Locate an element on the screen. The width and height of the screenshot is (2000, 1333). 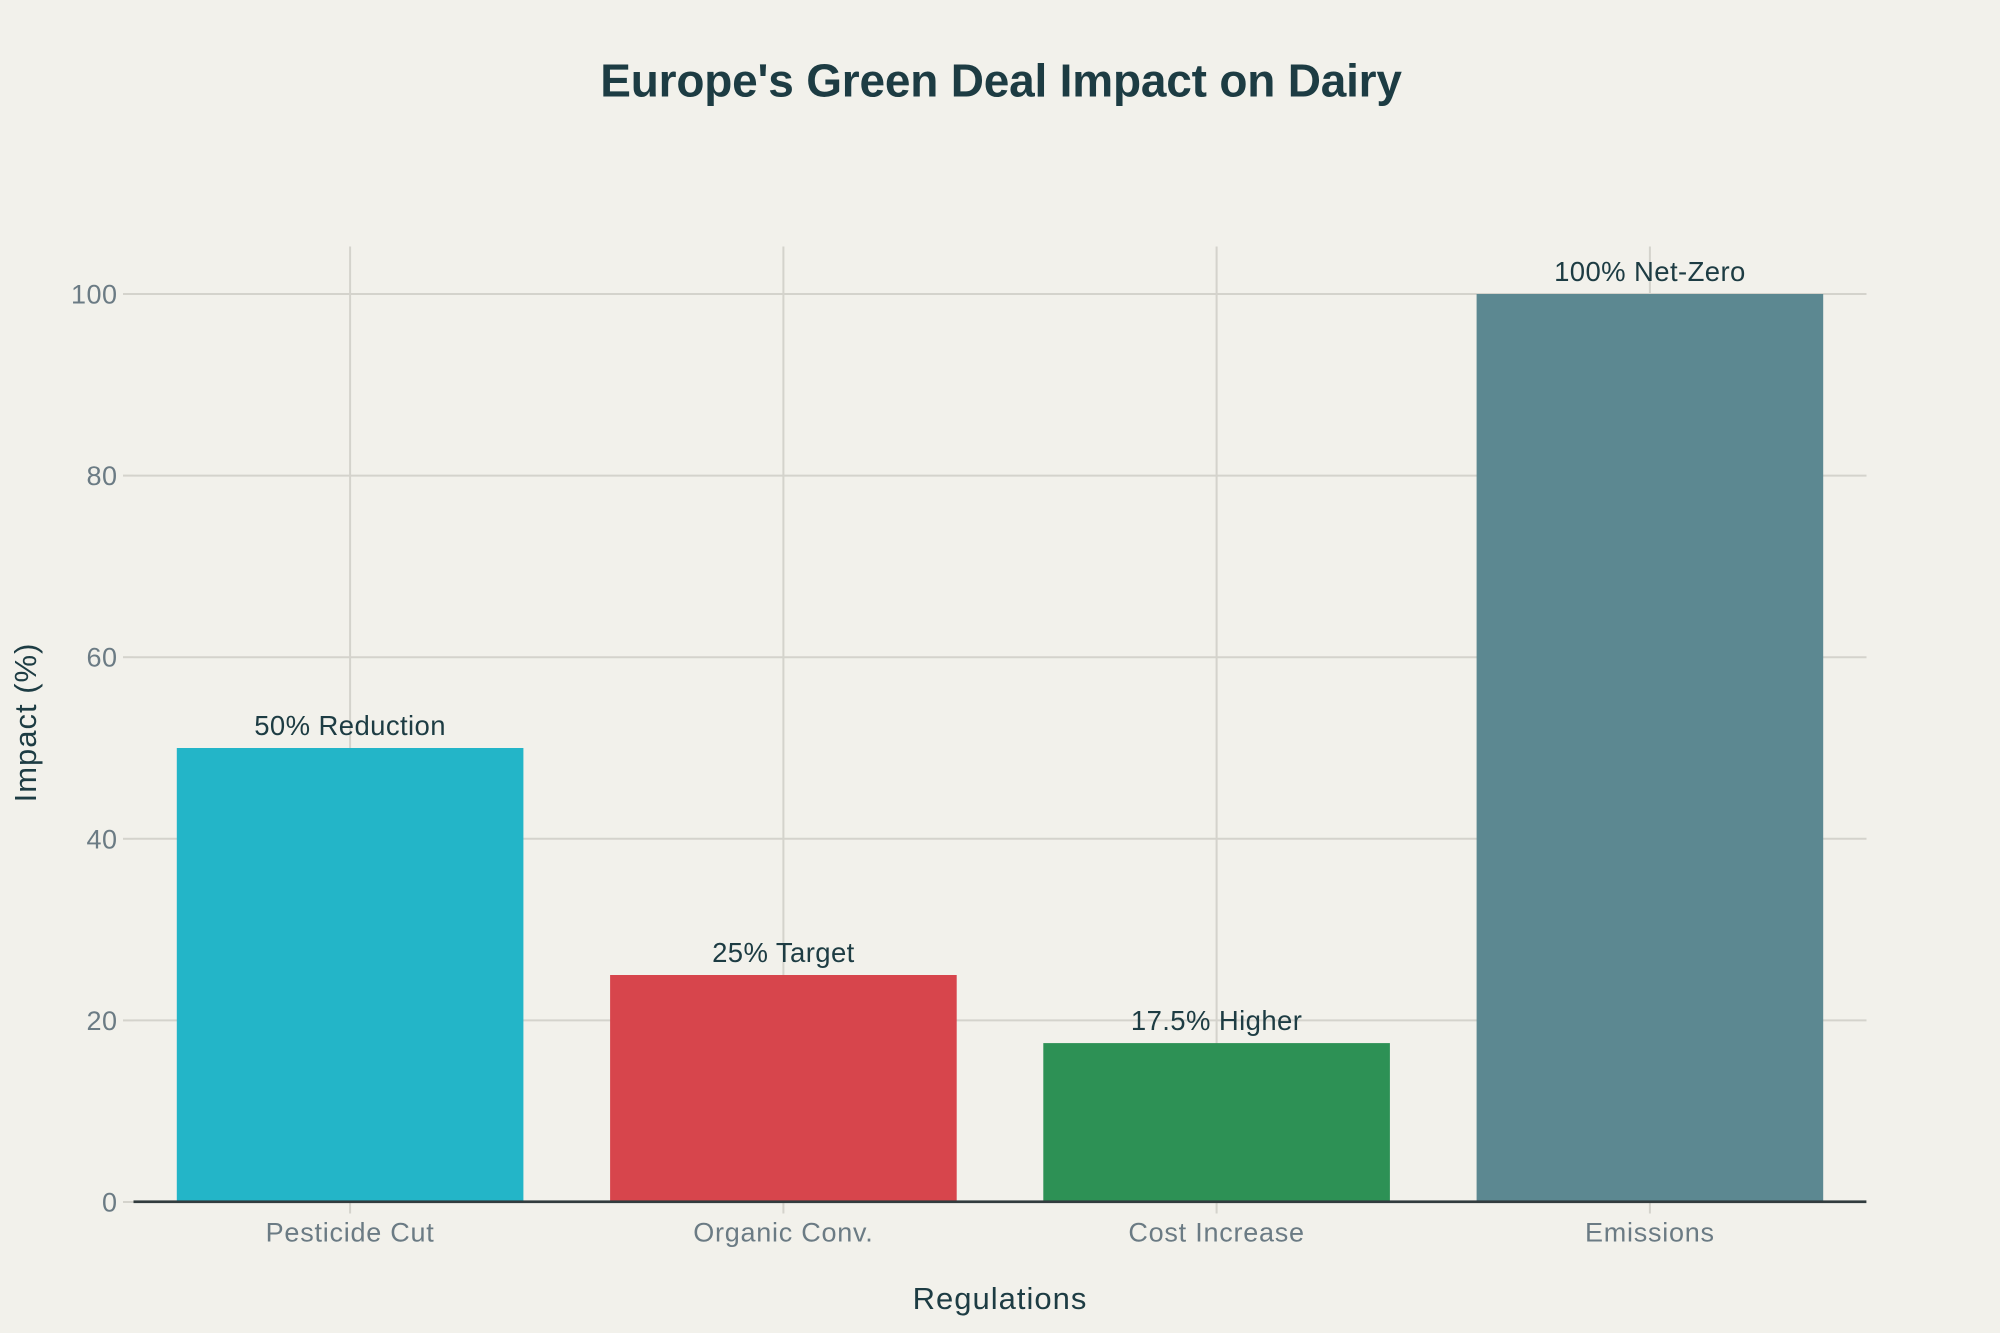
svg-text: Impact (%) is located at coordinates (25, 723).